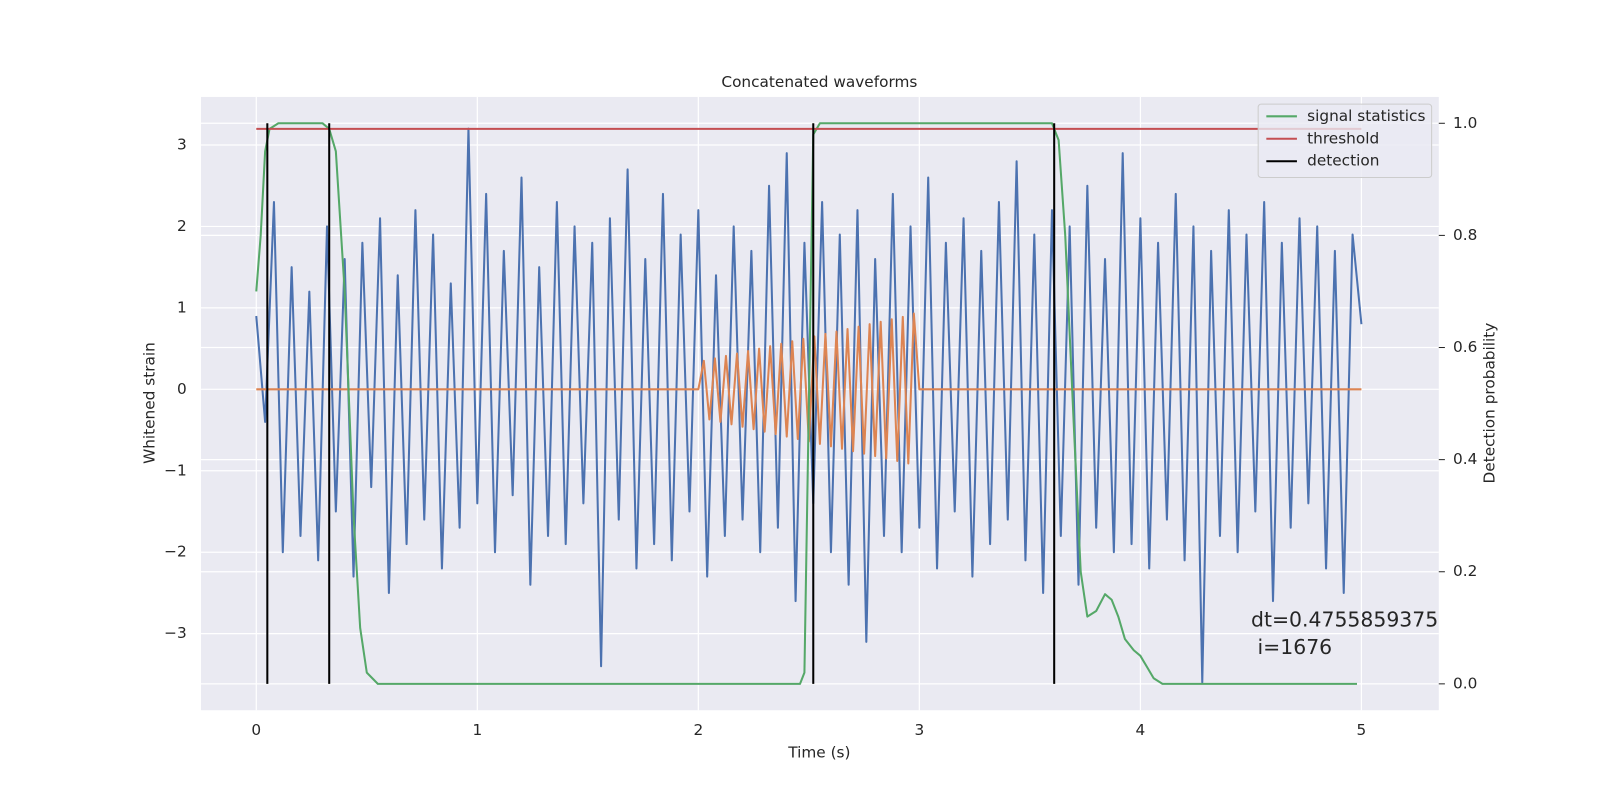  I want to click on x-tick-label: 0, so click(256, 730).